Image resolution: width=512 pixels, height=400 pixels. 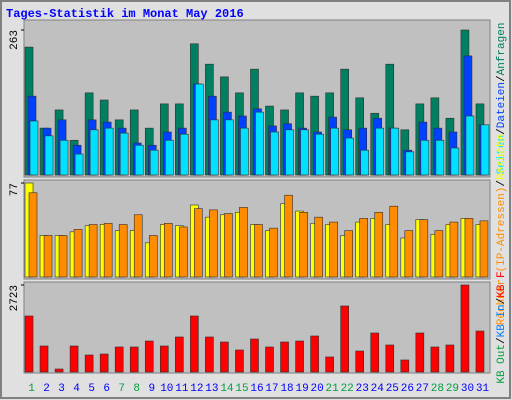 I want to click on legend-entry: Anfragen, so click(x=502, y=49).